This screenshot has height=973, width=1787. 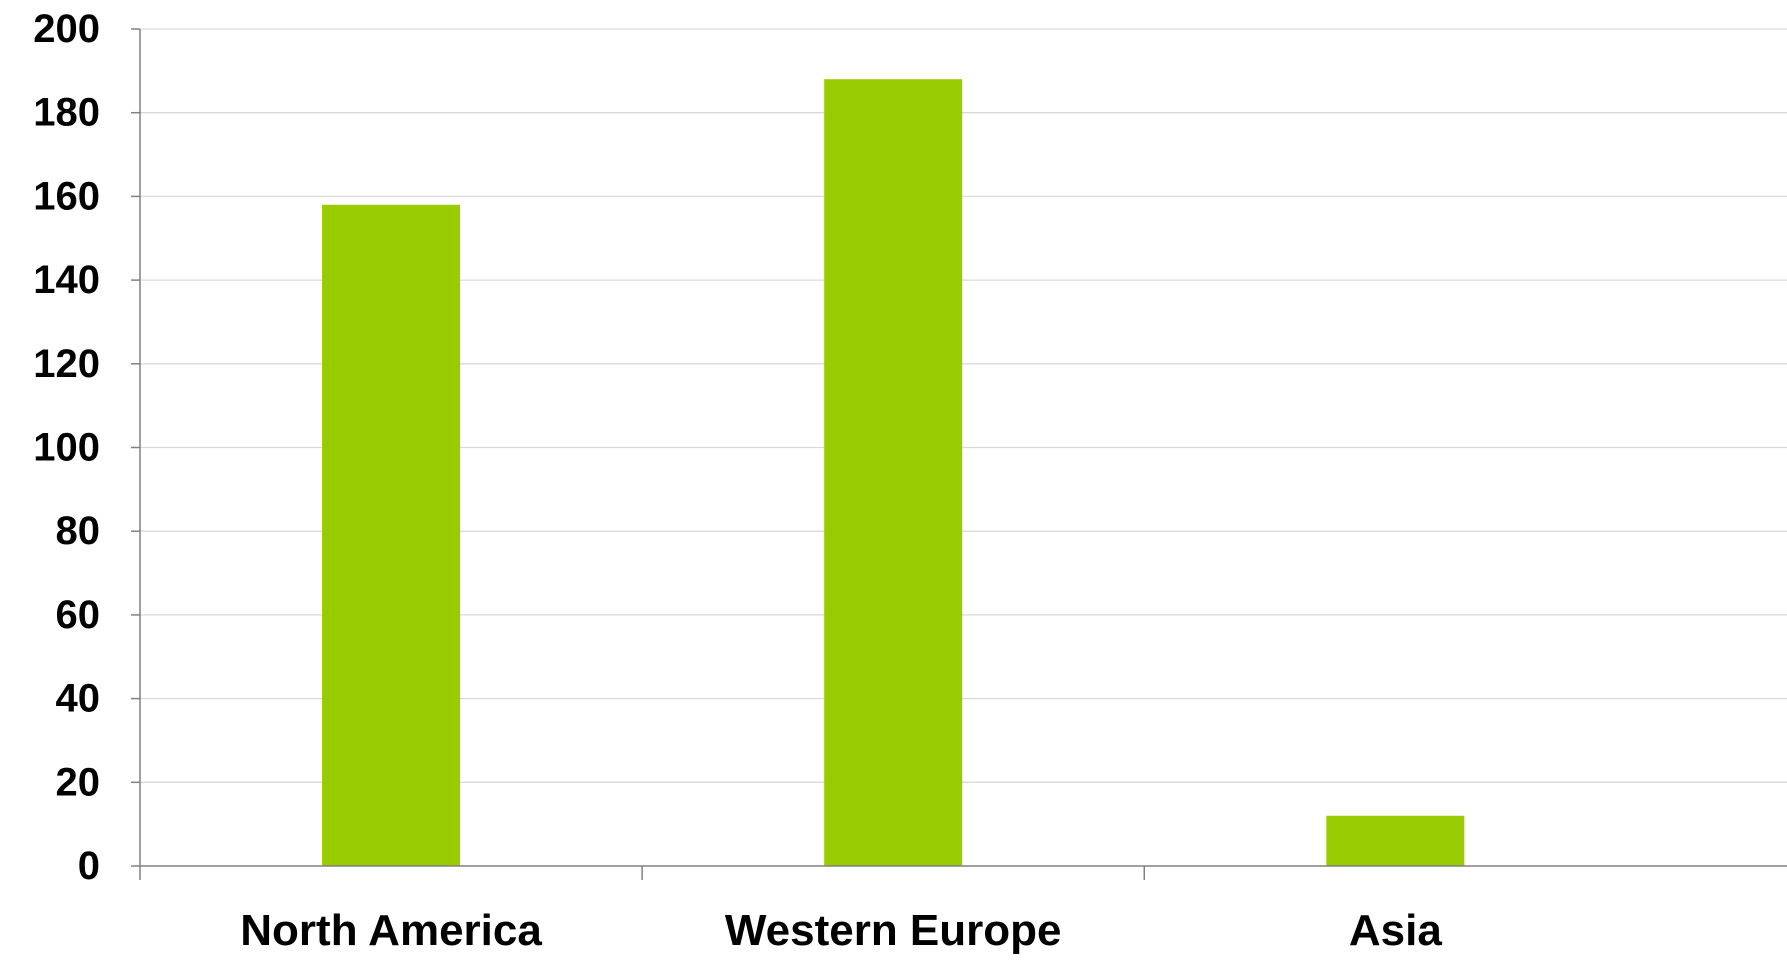 I want to click on x-category-label: Asia, so click(x=1395, y=930).